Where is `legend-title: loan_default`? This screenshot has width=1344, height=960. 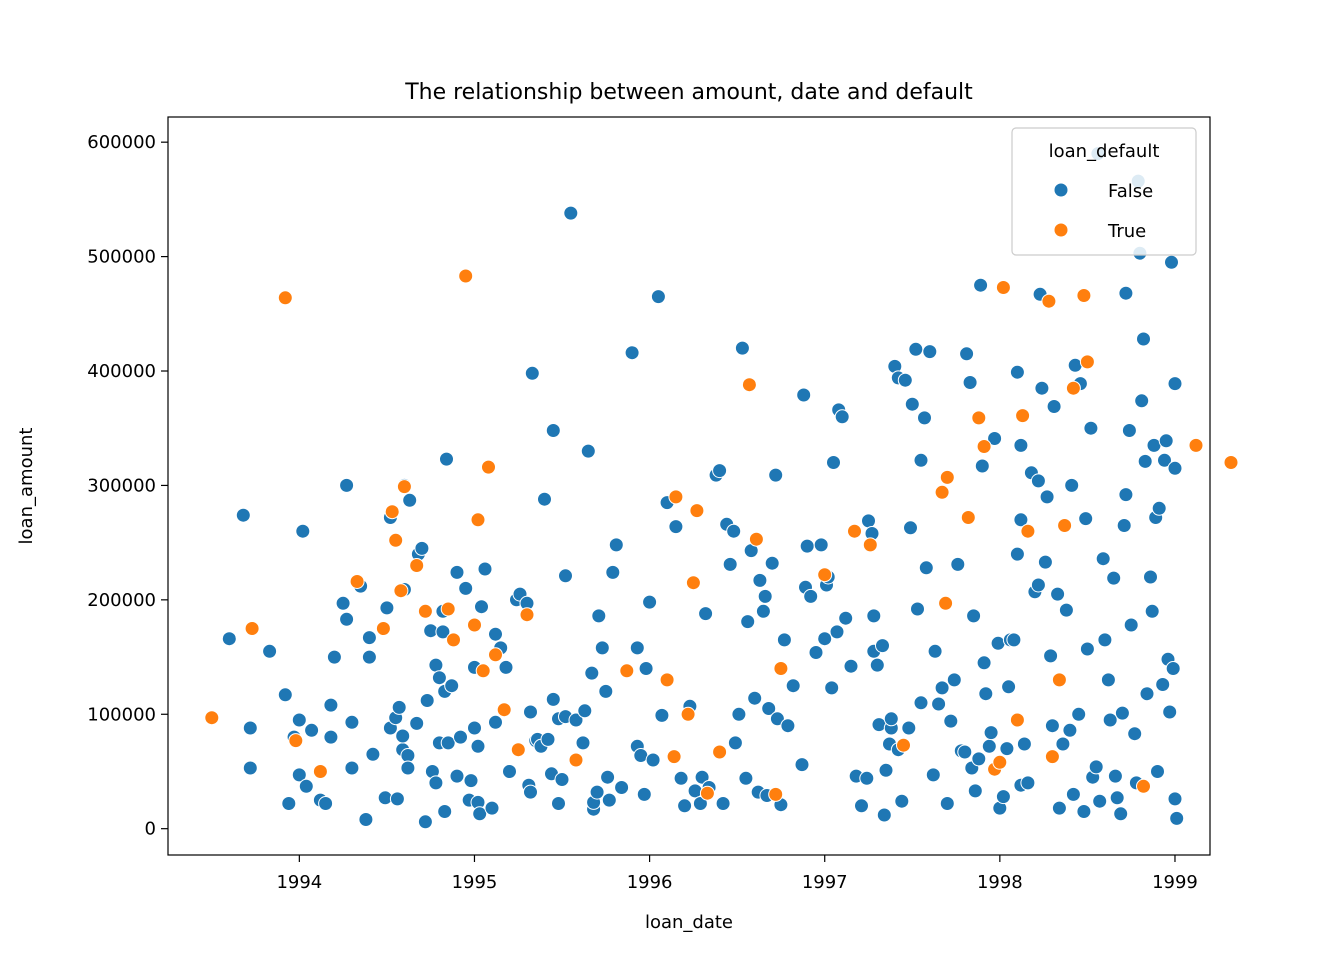
legend-title: loan_default is located at coordinates (1104, 151).